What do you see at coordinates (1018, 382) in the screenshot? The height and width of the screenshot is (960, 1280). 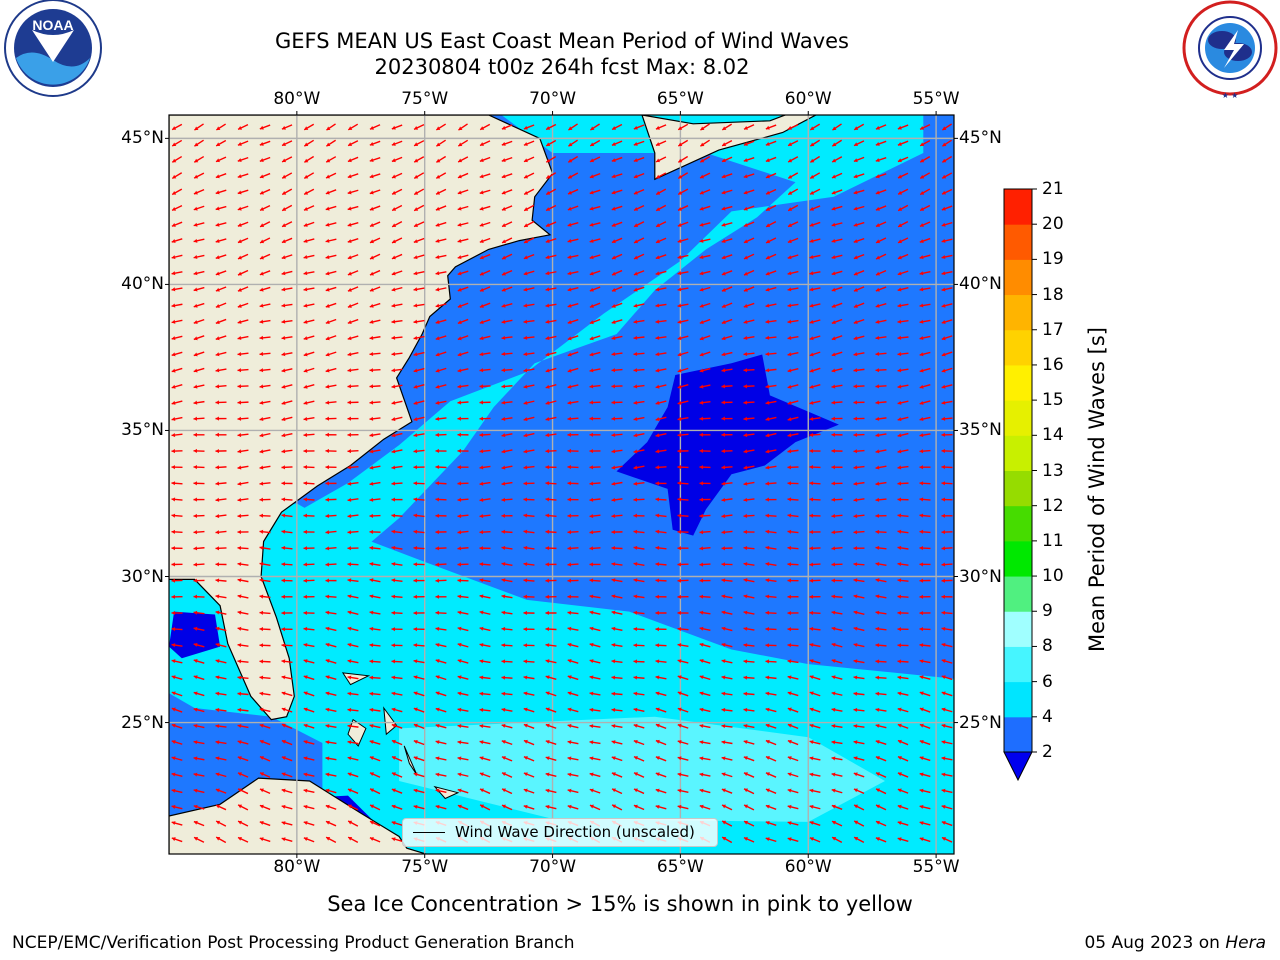 I see `colorbar-segment` at bounding box center [1018, 382].